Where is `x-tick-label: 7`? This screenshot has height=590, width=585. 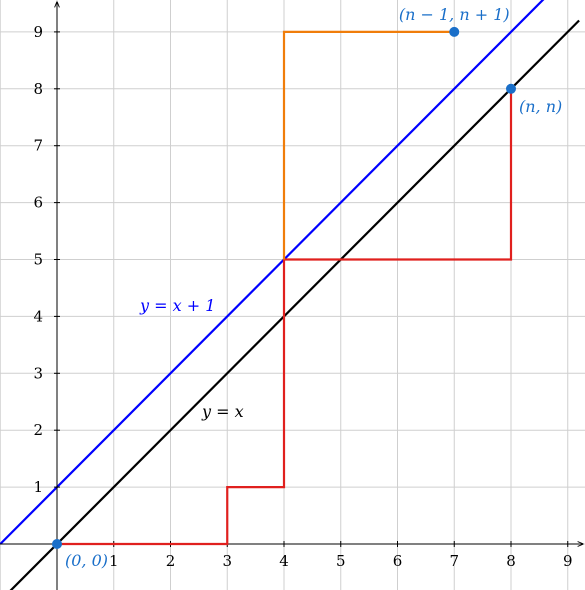
x-tick-label: 7 is located at coordinates (454, 561).